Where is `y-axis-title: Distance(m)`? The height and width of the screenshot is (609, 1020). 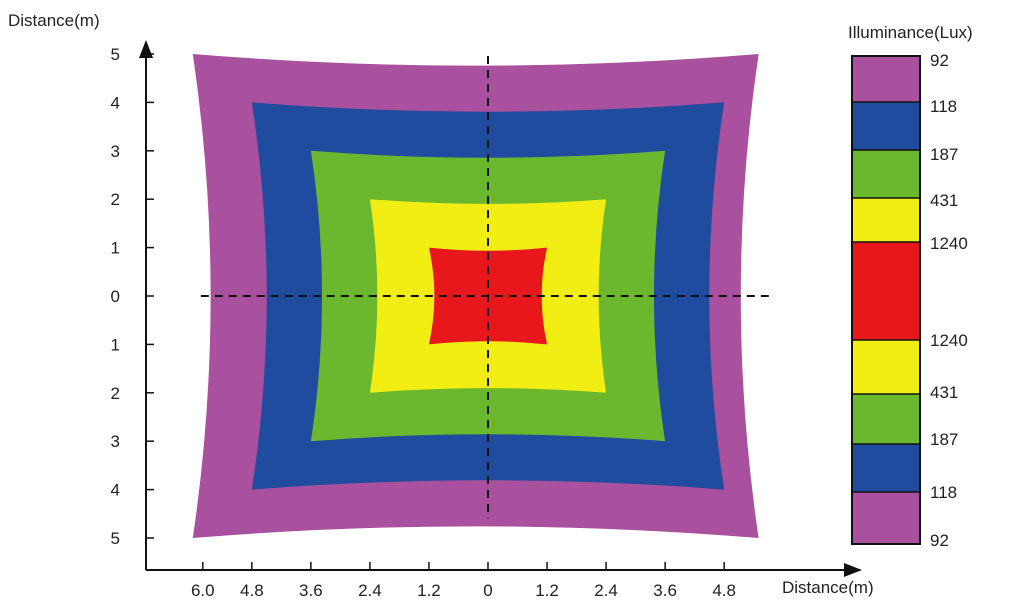 y-axis-title: Distance(m) is located at coordinates (54, 20).